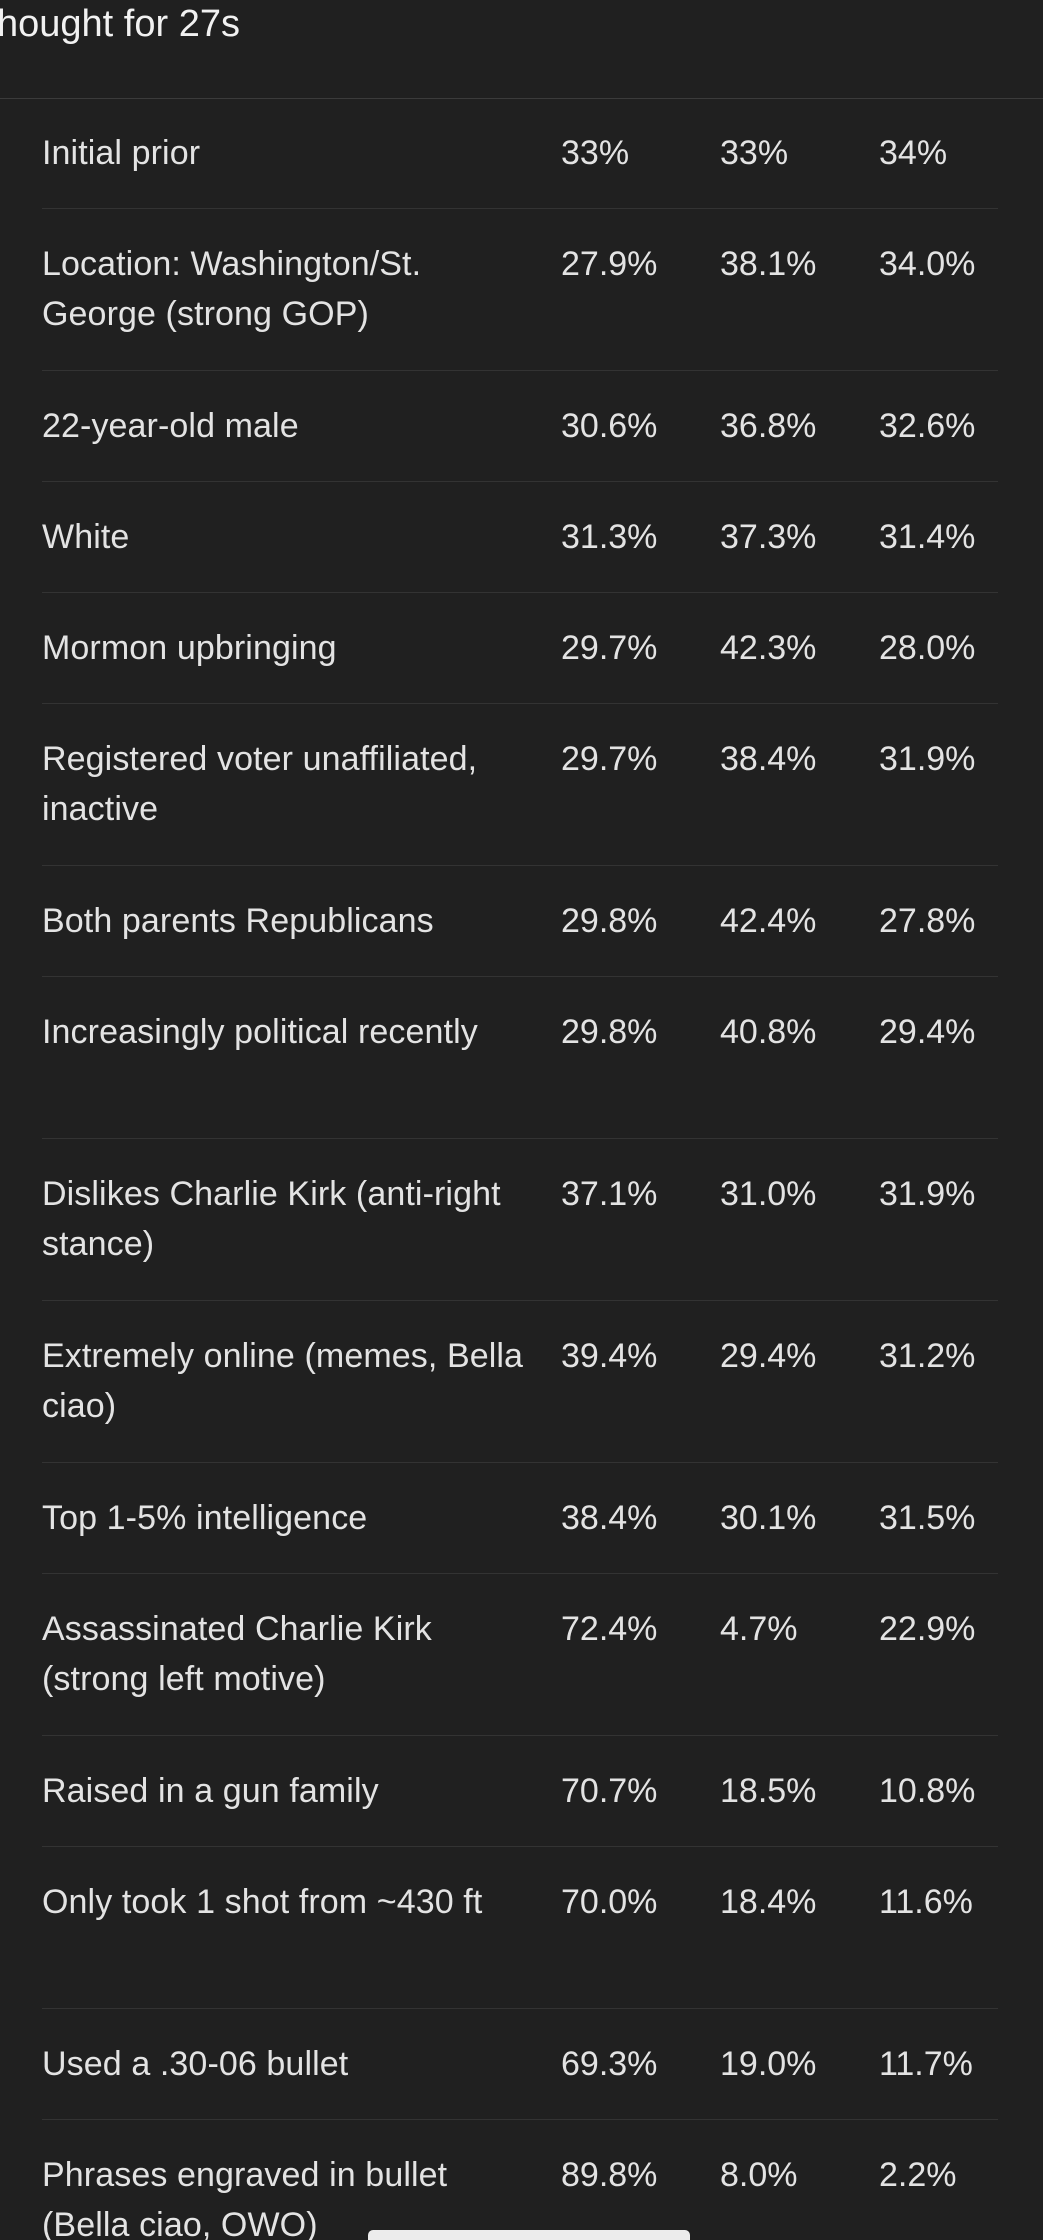  I want to click on value-column-2: 40.8%, so click(768, 1032).